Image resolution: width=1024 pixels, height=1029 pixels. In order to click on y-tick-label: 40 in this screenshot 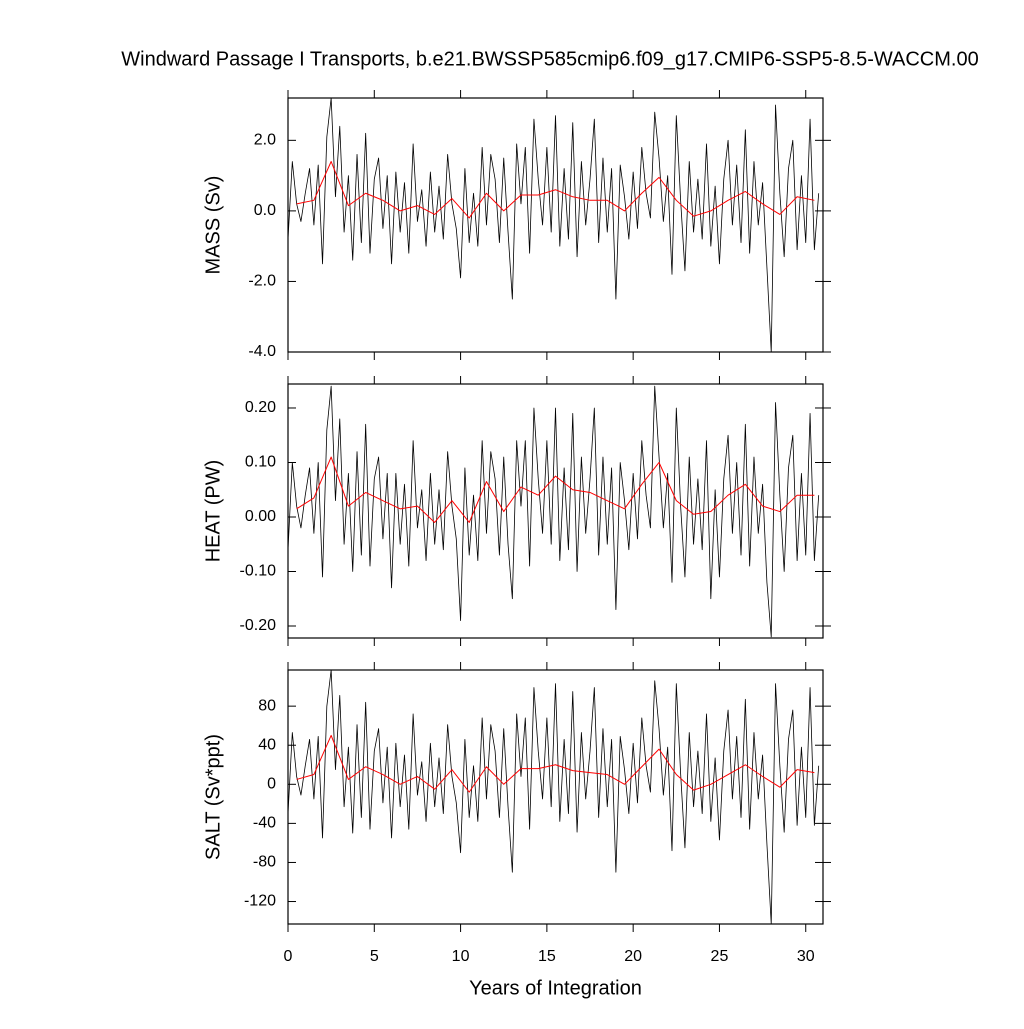, I will do `click(267, 744)`.